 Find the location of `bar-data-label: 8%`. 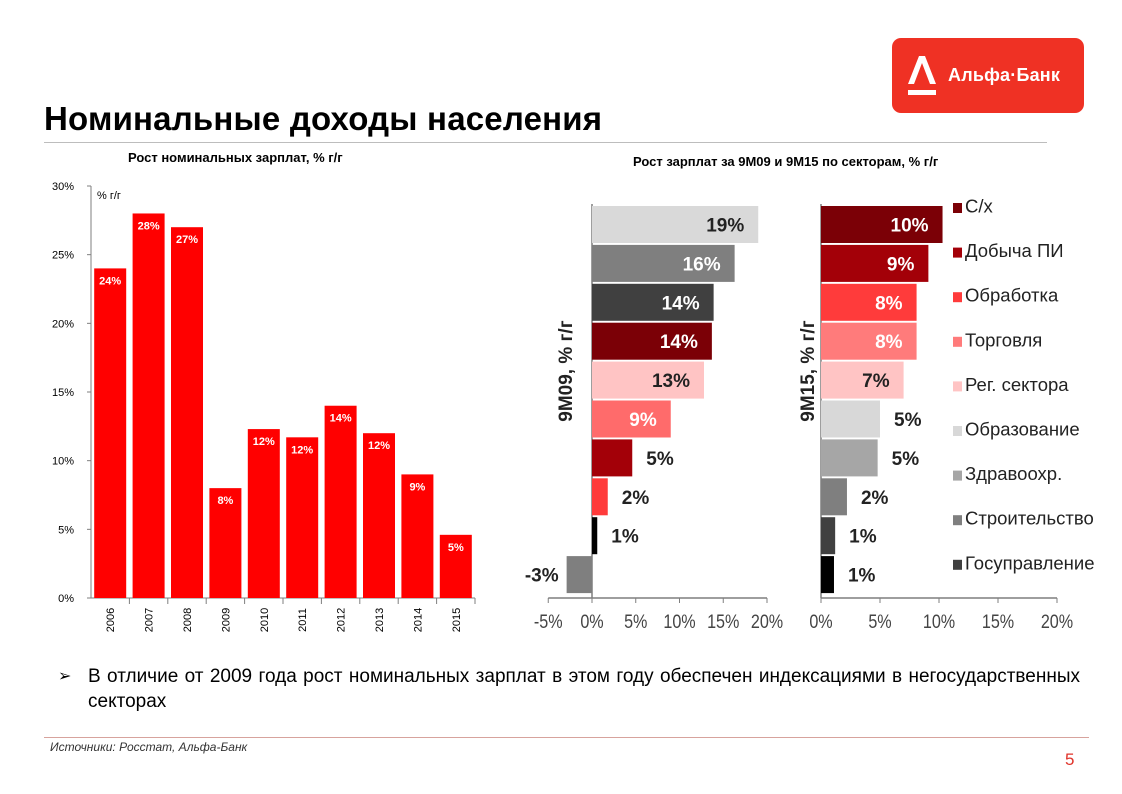

bar-data-label: 8% is located at coordinates (225, 501).